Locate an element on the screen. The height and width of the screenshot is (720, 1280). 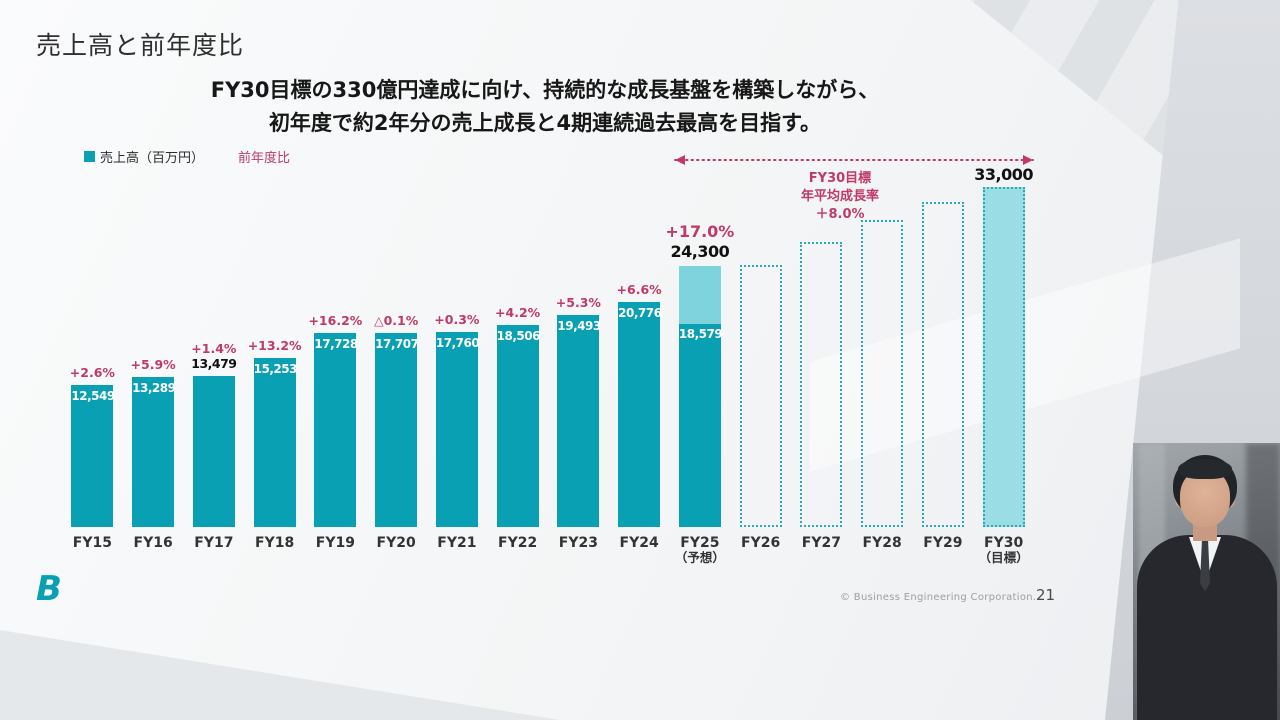
bar-labels-FY15: +2.6% is located at coordinates (92, 373).